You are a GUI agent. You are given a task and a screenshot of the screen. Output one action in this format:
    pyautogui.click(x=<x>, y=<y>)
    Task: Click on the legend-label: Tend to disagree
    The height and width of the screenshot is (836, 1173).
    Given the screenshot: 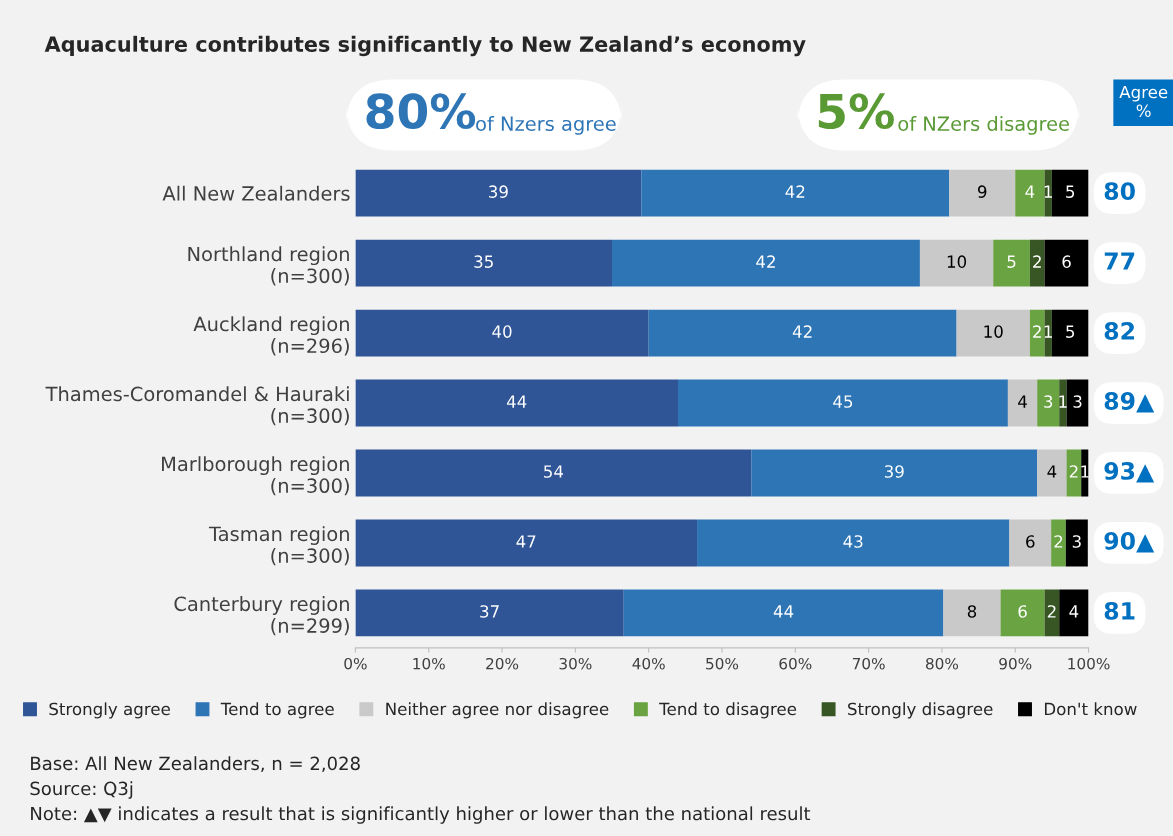 What is the action you would take?
    pyautogui.click(x=728, y=710)
    